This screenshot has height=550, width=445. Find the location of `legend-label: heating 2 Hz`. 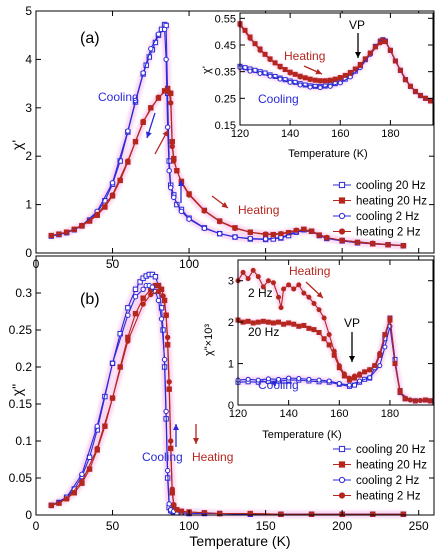

legend-label: heating 2 Hz is located at coordinates (388, 497).